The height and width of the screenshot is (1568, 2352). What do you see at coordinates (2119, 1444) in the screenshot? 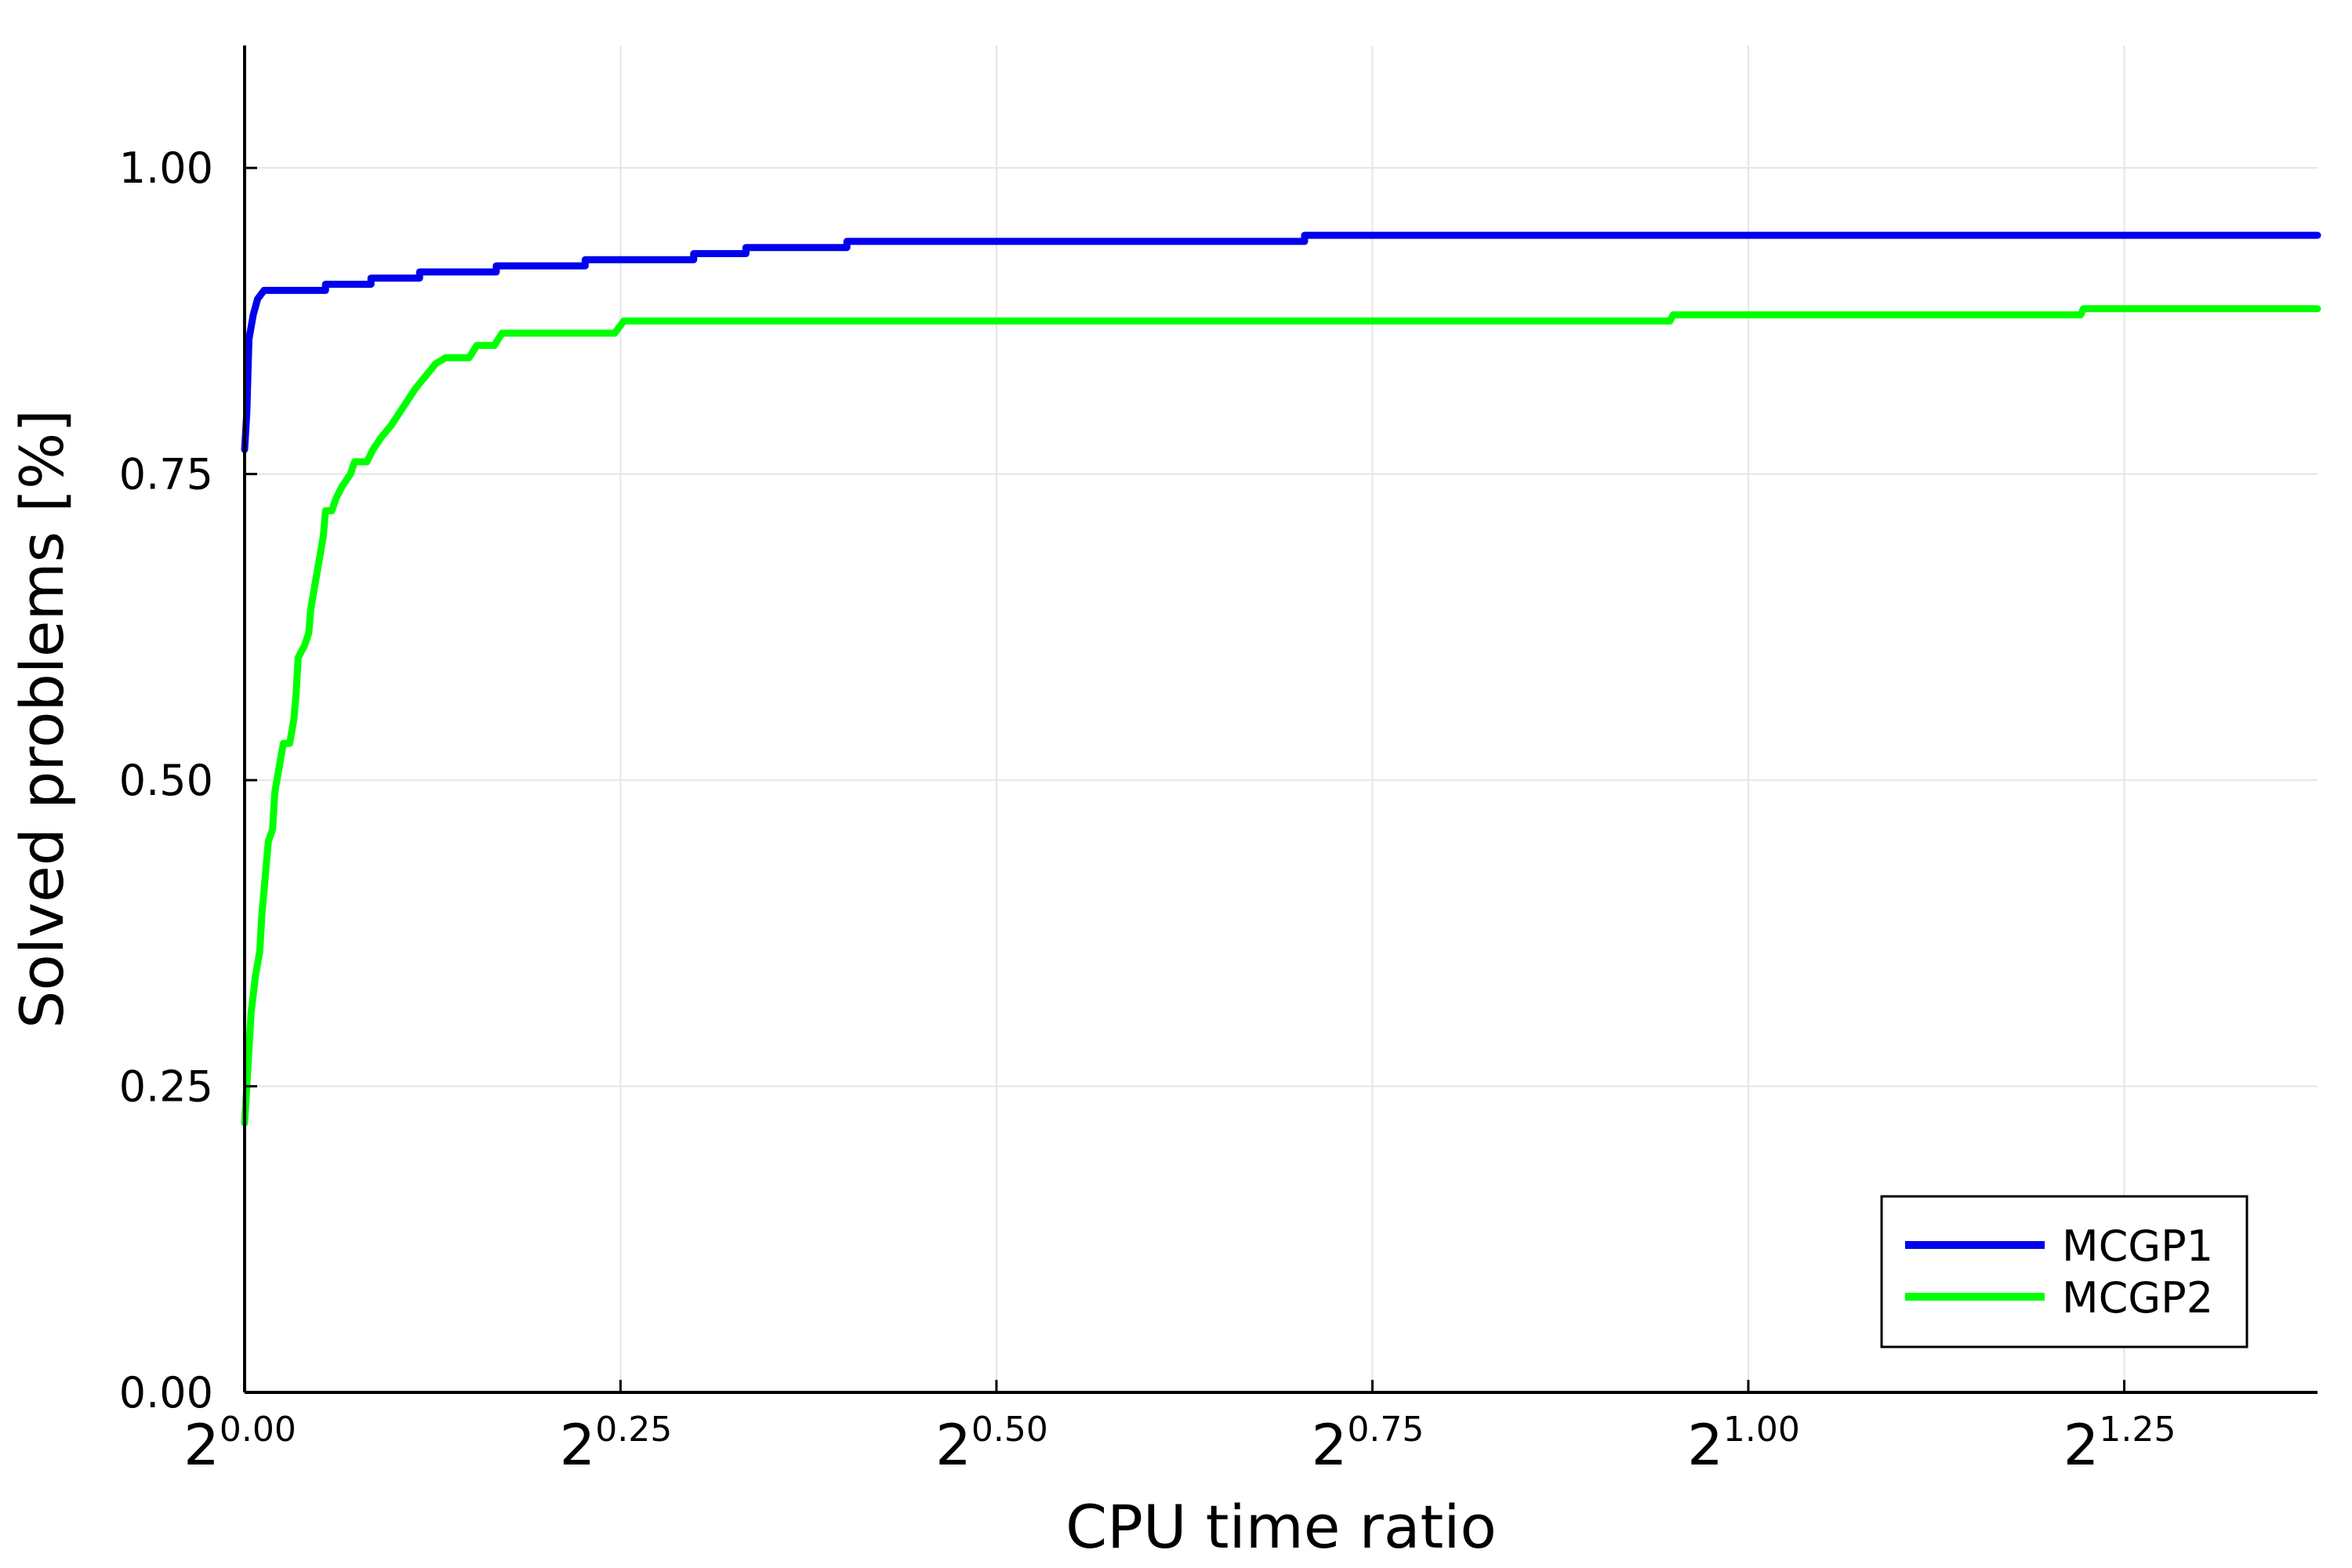
I see `x-tick-label: 21.25` at bounding box center [2119, 1444].